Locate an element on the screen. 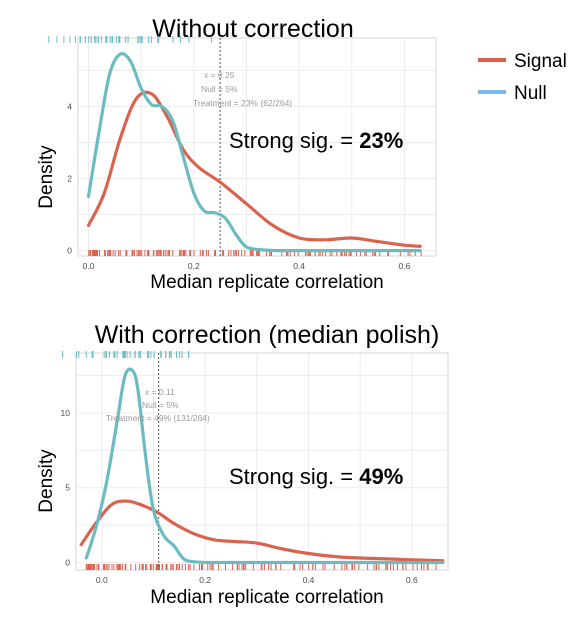  legend-label-signal: Signal is located at coordinates (540, 61).